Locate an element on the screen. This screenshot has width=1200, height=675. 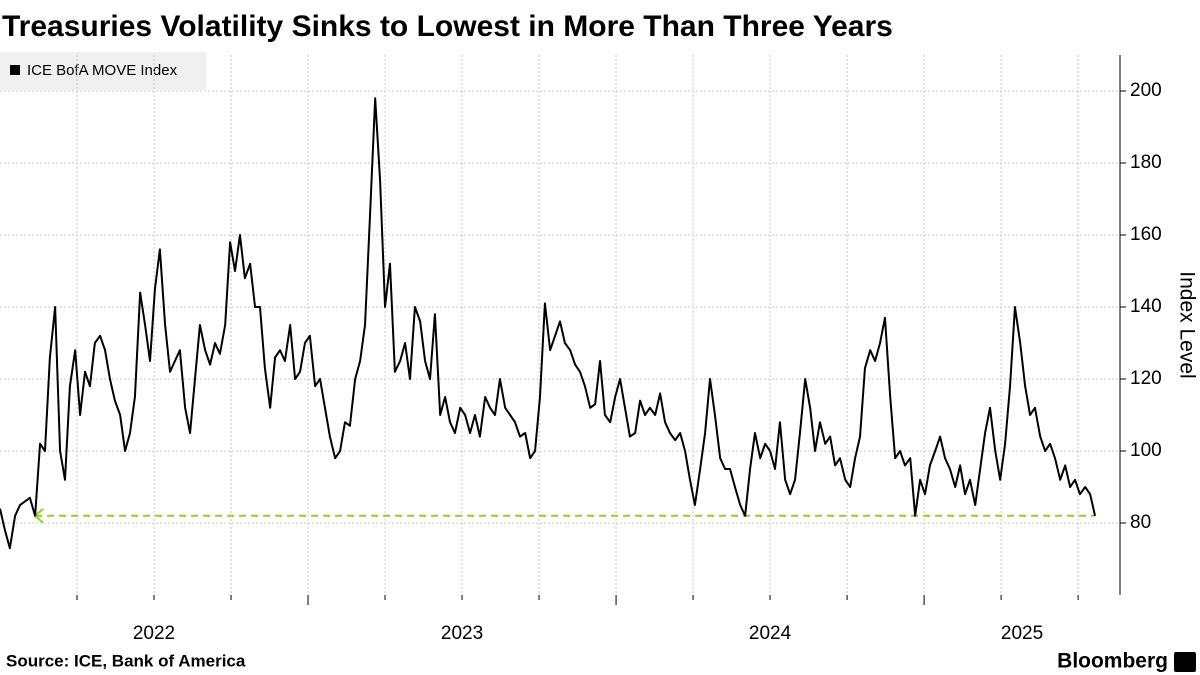
y-tick-label: 200 is located at coordinates (1146, 90).